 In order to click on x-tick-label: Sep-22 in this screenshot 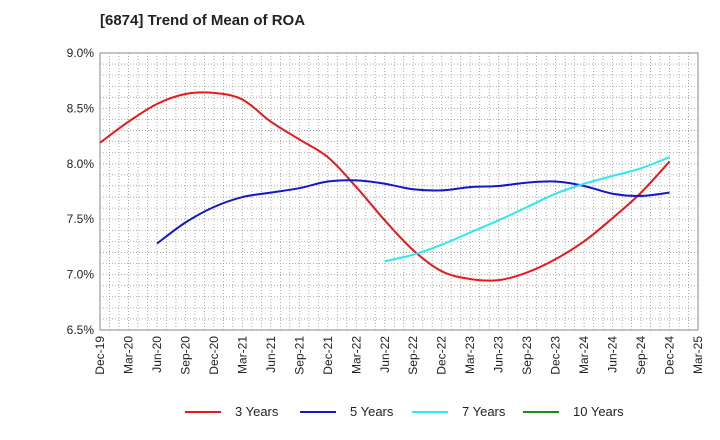, I will do `click(413, 355)`.